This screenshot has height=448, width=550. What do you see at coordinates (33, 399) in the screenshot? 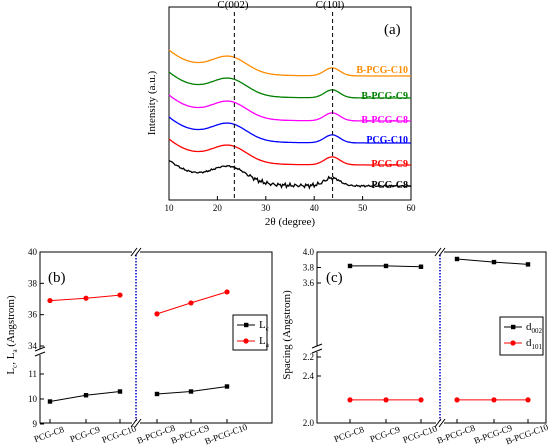
I see `y-tick-label: 10` at bounding box center [33, 399].